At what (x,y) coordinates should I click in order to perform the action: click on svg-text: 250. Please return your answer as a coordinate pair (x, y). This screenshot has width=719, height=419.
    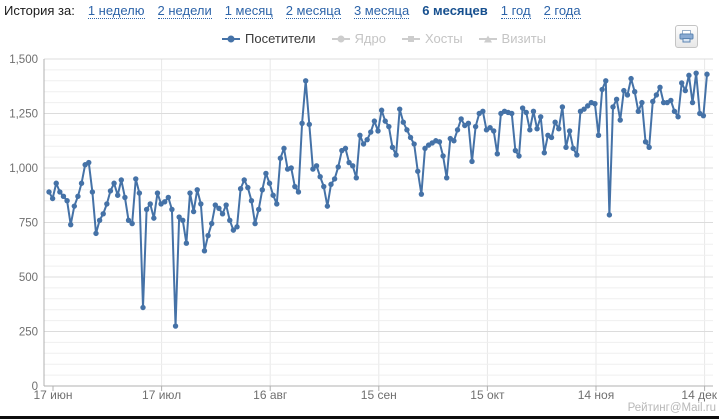
    Looking at the image, I should click on (28, 333).